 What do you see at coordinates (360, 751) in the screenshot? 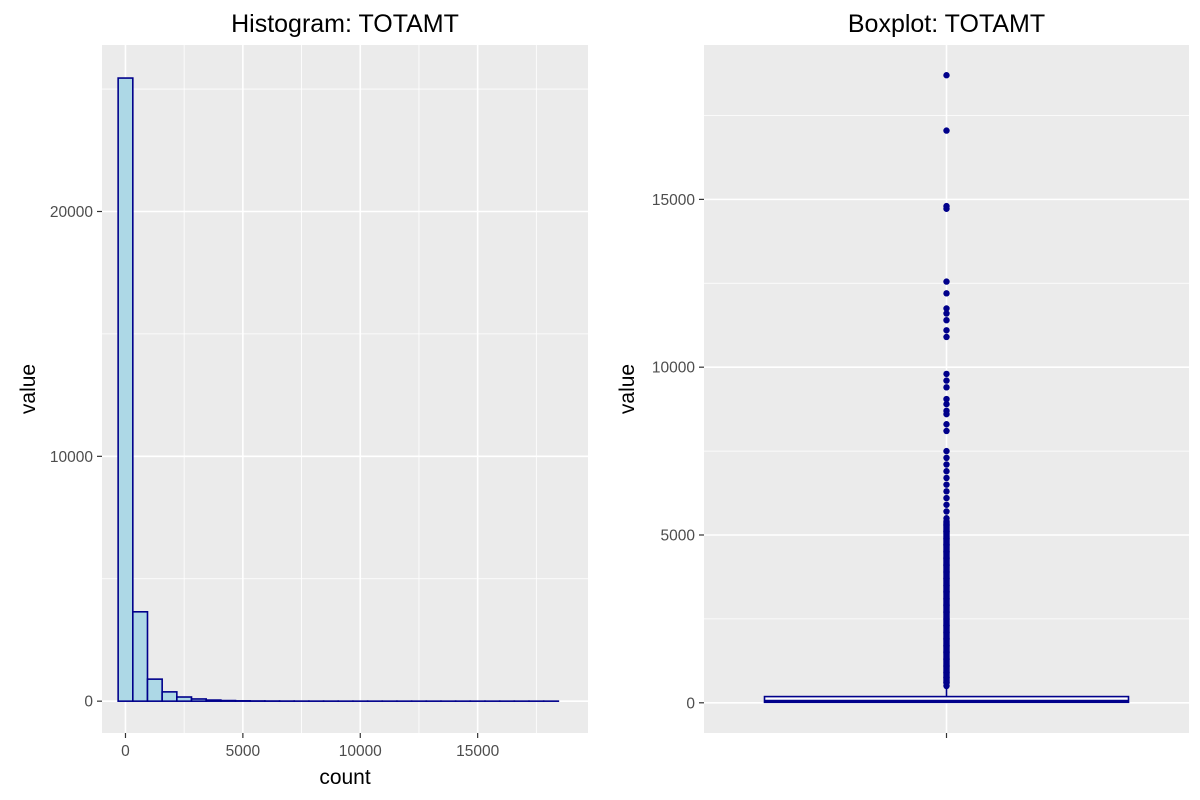
I see `histogram-x-tick-label: 10000` at bounding box center [360, 751].